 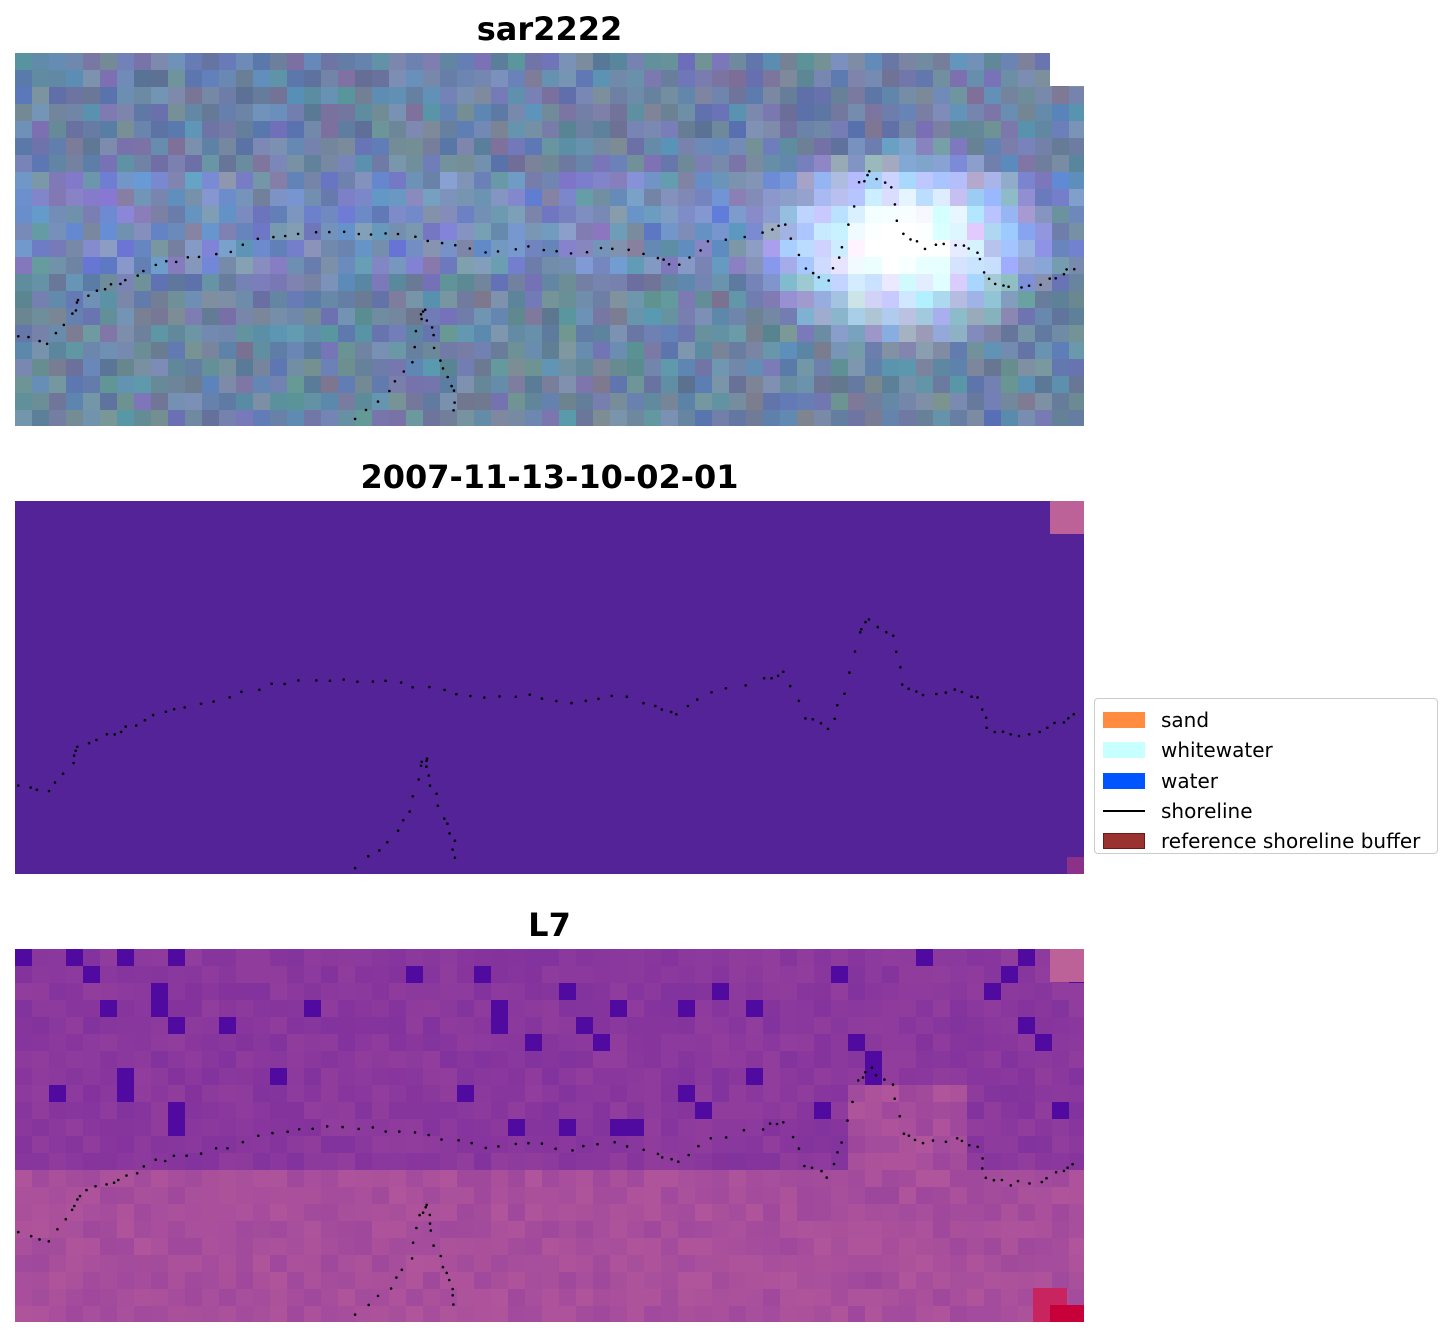 What do you see at coordinates (1189, 780) in the screenshot?
I see `legend-label-water: water` at bounding box center [1189, 780].